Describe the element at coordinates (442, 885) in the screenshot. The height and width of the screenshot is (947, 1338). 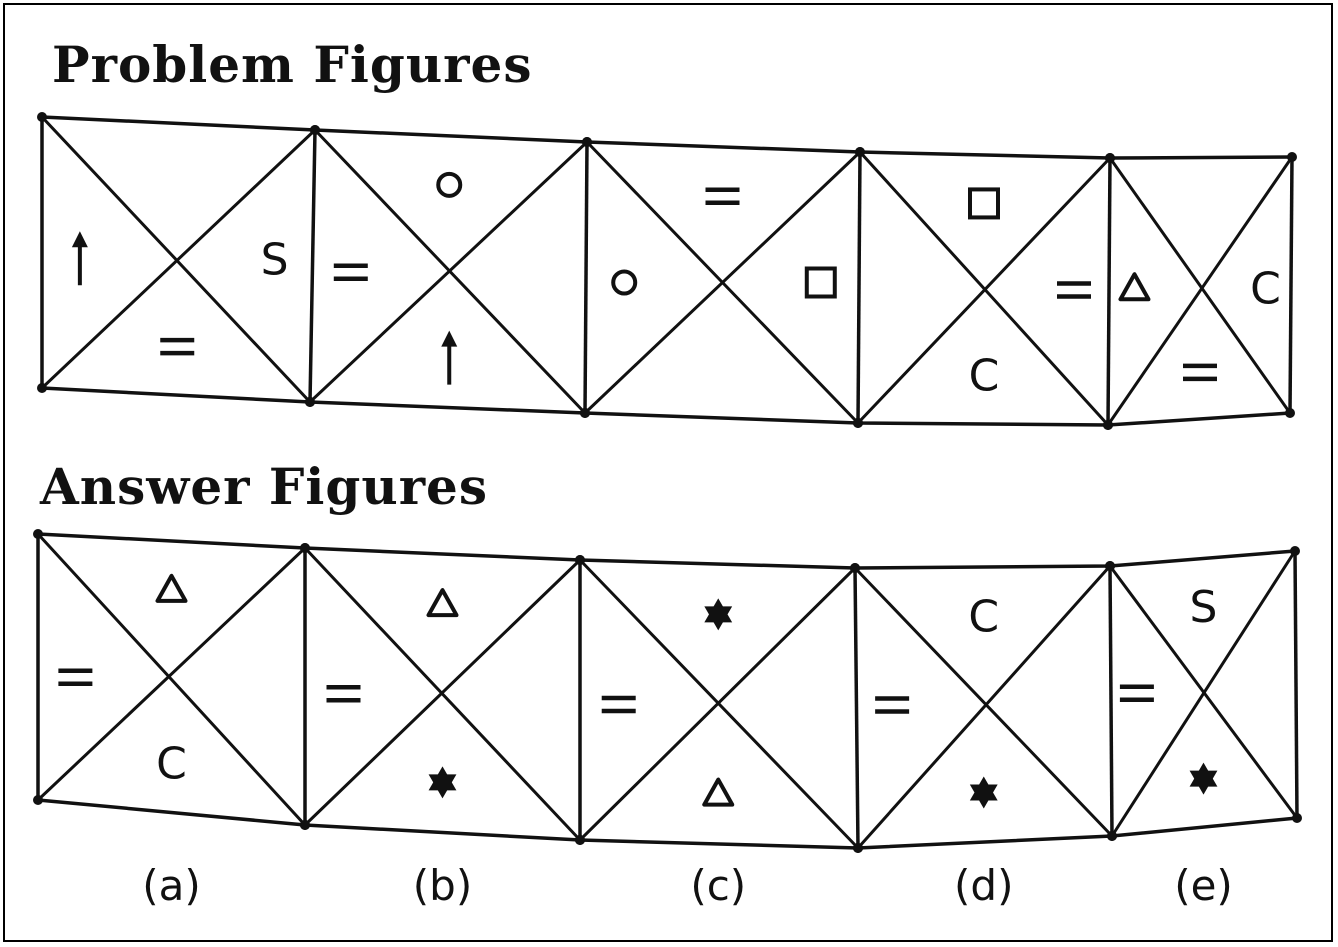
I see `option-label-b: (b)` at that location.